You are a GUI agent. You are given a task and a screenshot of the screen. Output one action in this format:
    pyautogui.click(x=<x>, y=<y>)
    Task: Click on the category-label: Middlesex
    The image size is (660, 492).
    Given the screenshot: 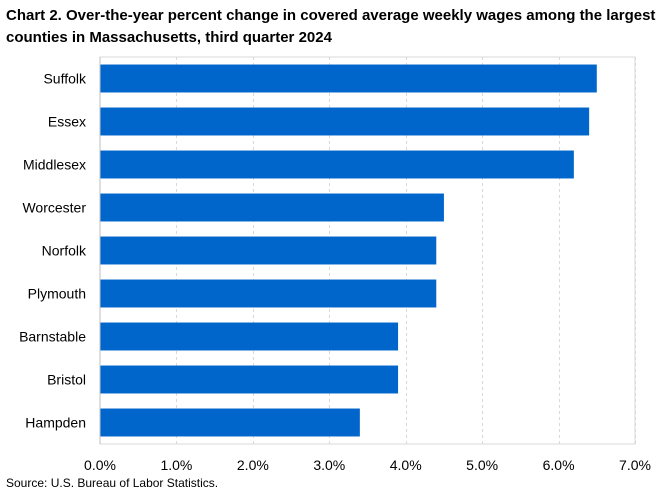 What is the action you would take?
    pyautogui.click(x=54, y=165)
    